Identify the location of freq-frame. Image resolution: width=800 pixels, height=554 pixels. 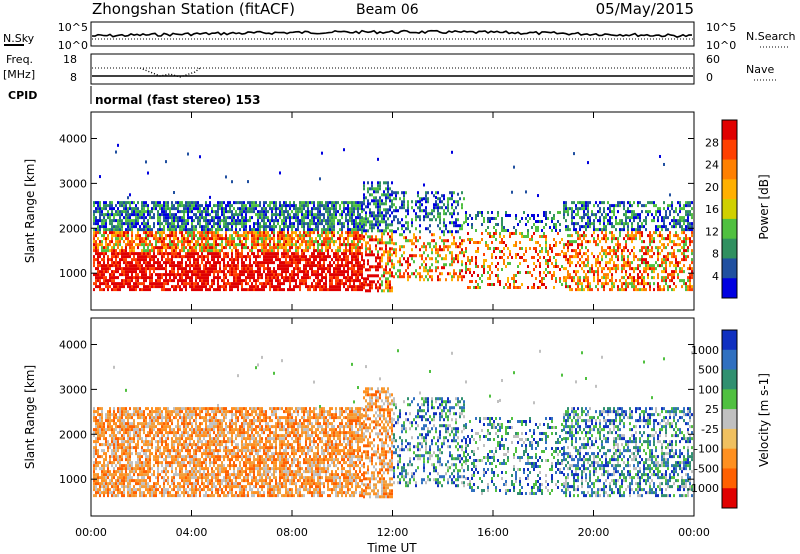
(392, 69).